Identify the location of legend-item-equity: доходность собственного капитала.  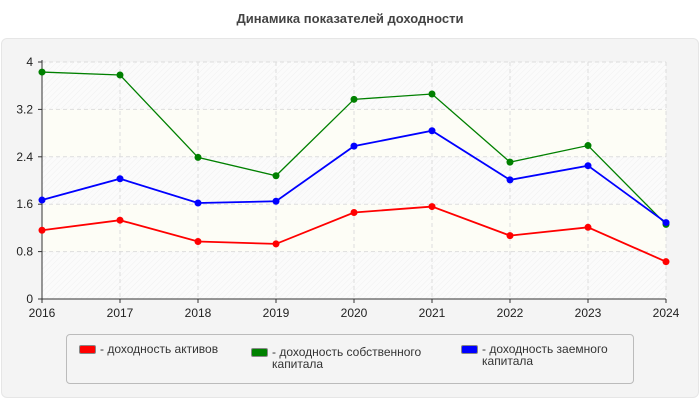
(346, 358).